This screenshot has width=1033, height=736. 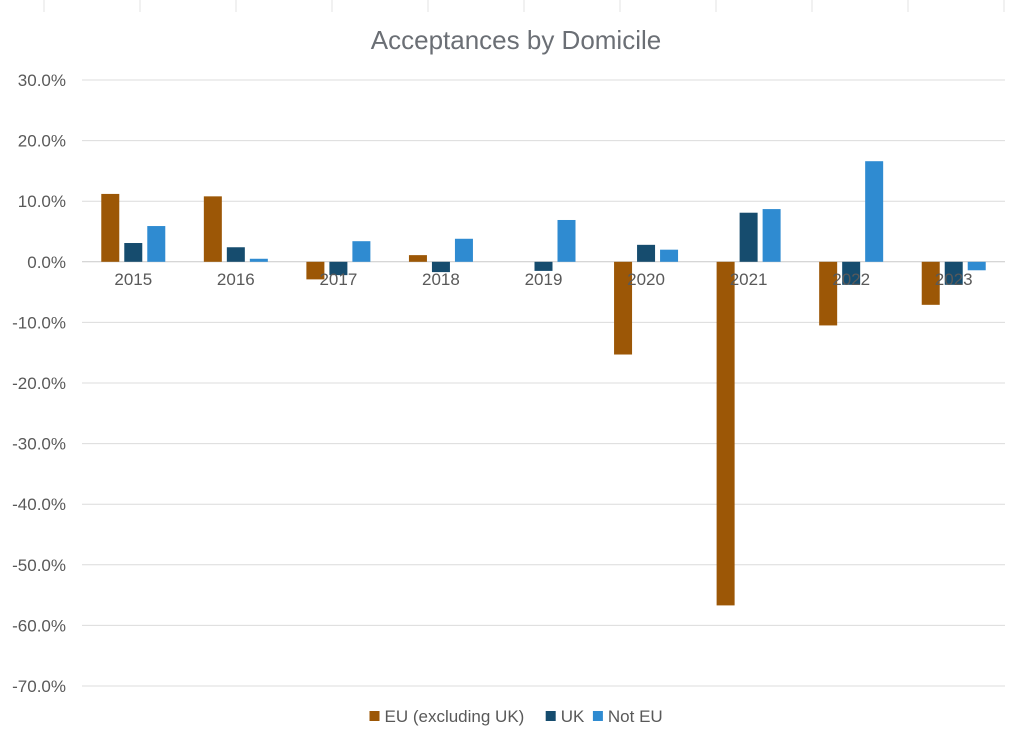 I want to click on x-category-label: 2020, so click(x=646, y=279).